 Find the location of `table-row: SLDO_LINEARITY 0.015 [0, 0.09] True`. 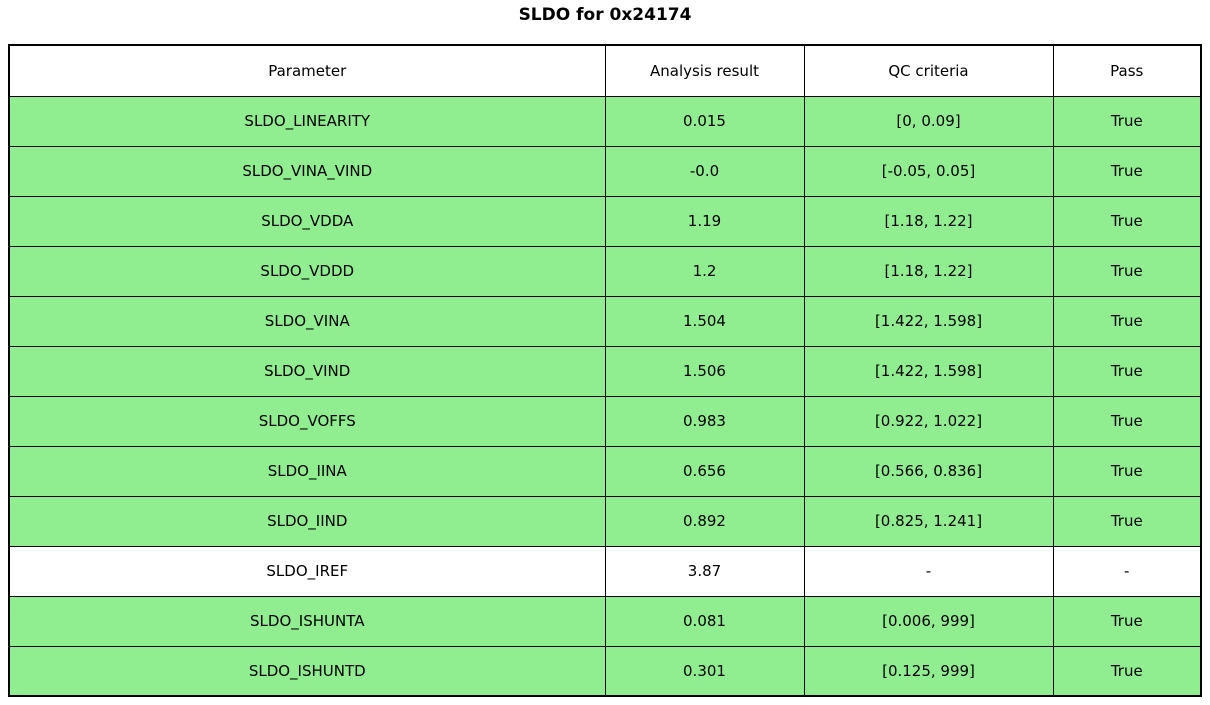

table-row: SLDO_LINEARITY 0.015 [0, 0.09] True is located at coordinates (605, 121).